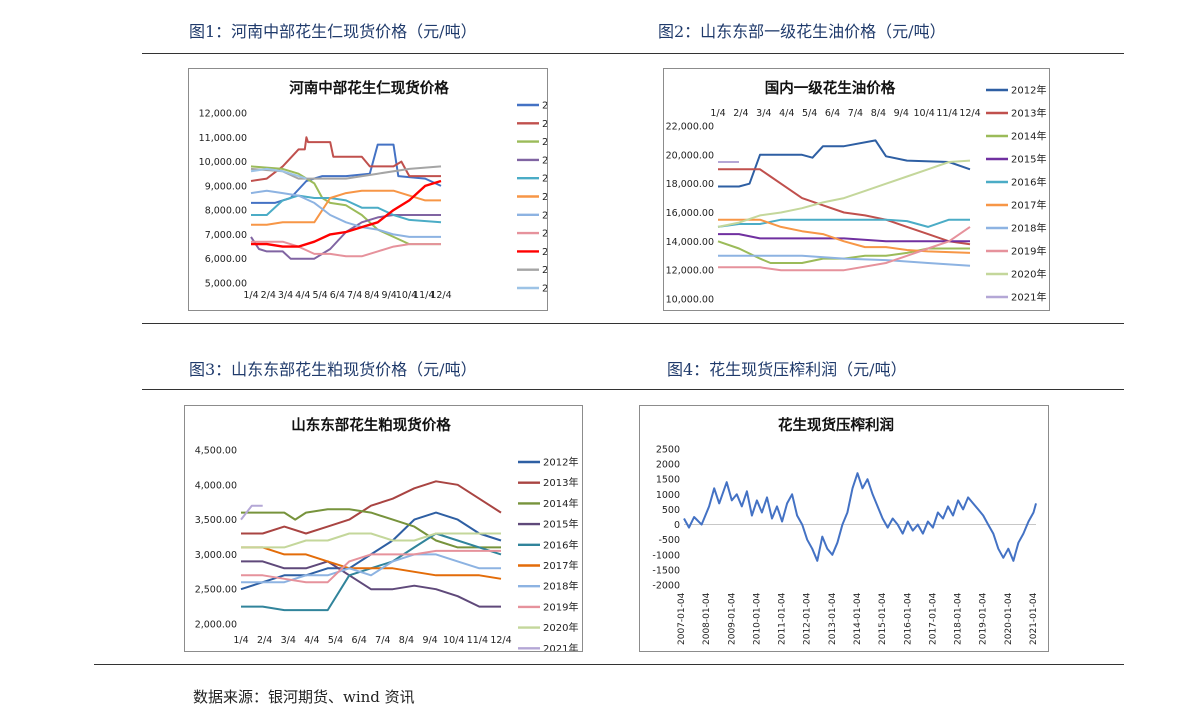 The image size is (1191, 727). Describe the element at coordinates (560, 462) in the screenshot. I see `c3-legend-label: 2012年` at that location.